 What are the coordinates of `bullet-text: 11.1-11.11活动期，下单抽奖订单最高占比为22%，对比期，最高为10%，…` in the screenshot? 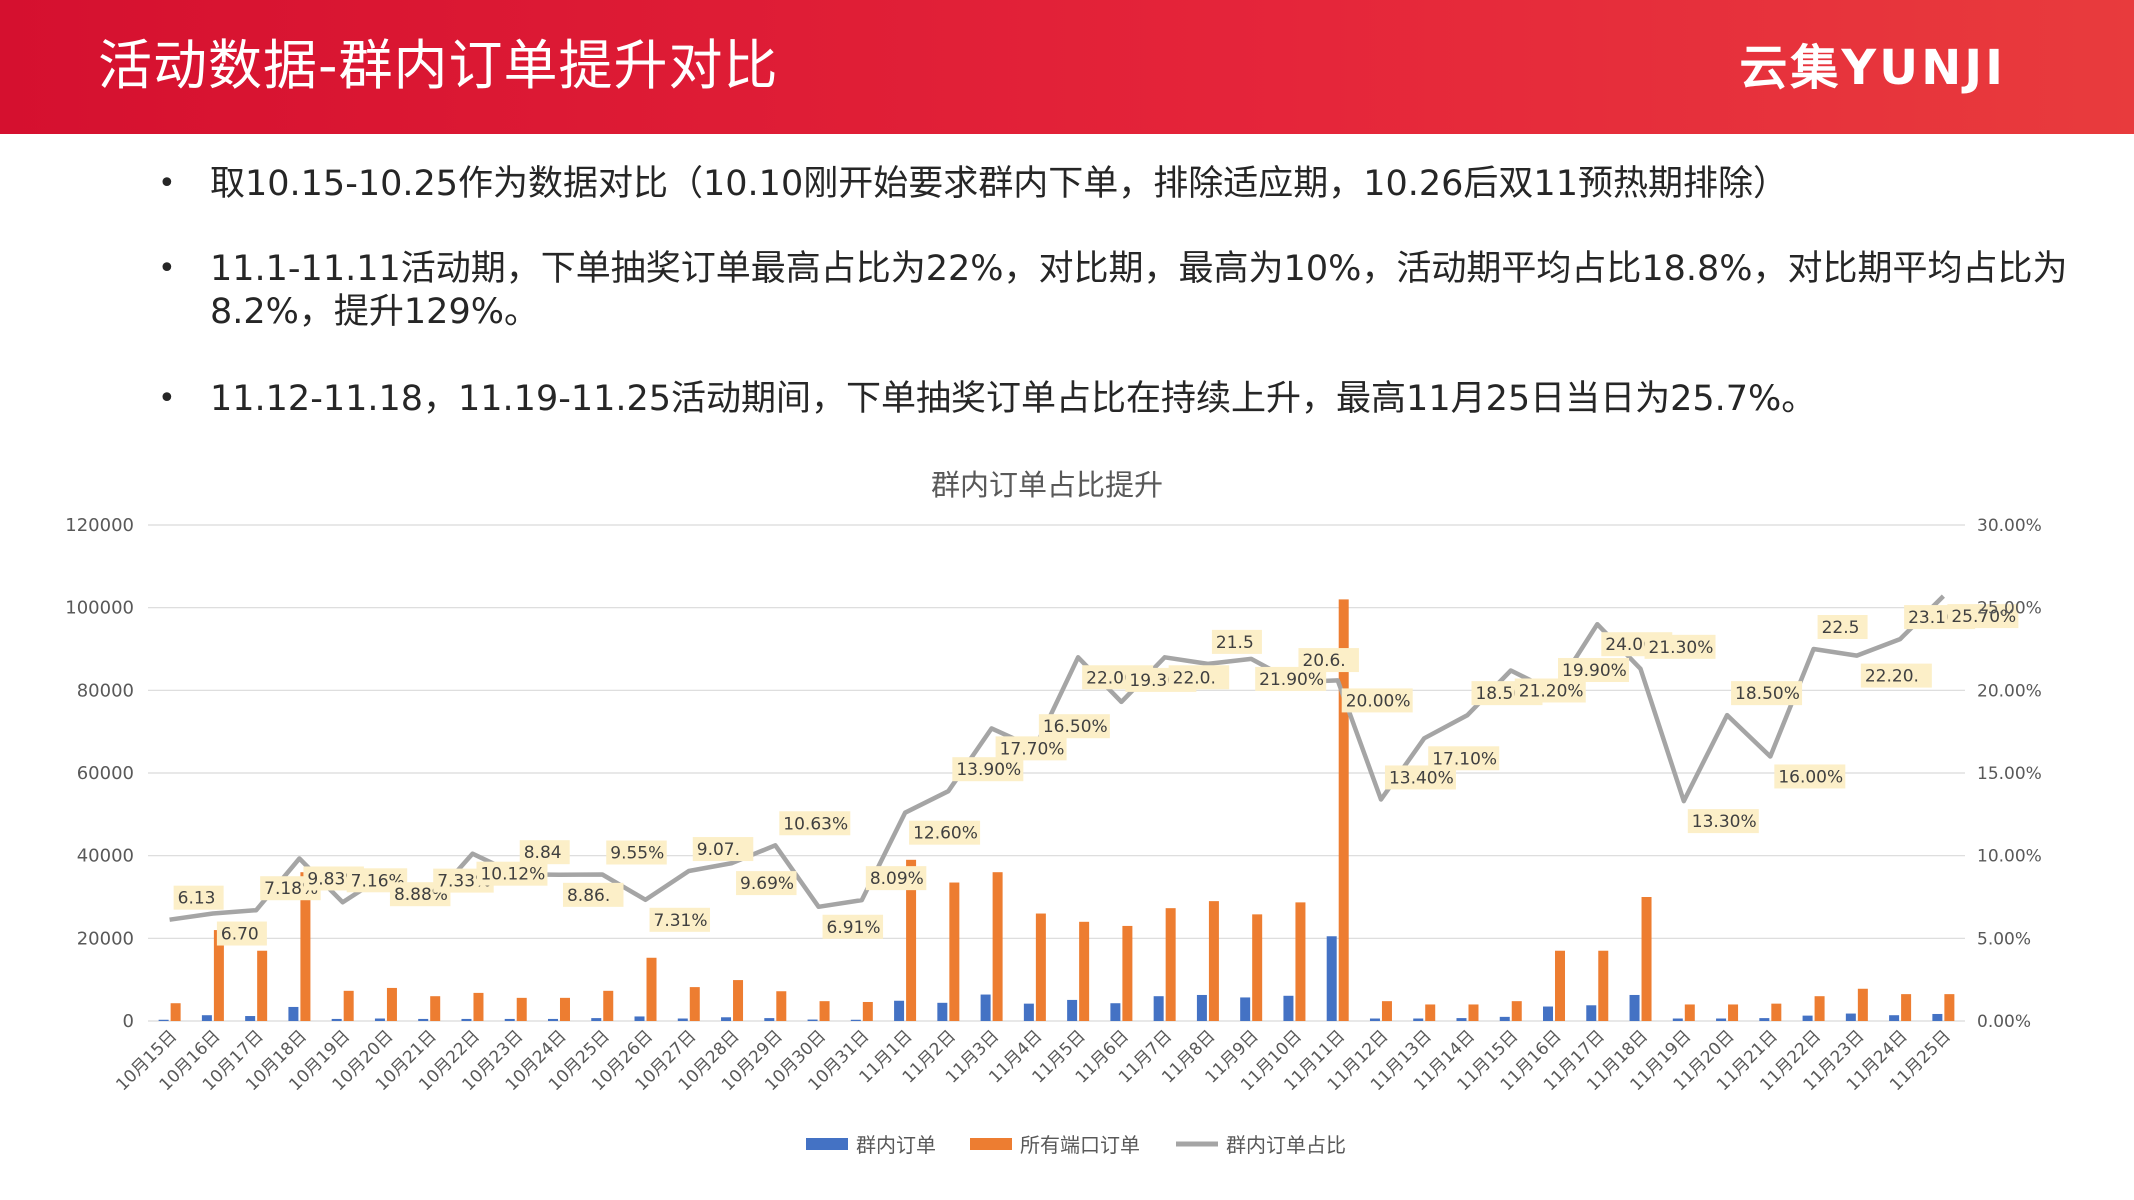 It's located at (1139, 269).